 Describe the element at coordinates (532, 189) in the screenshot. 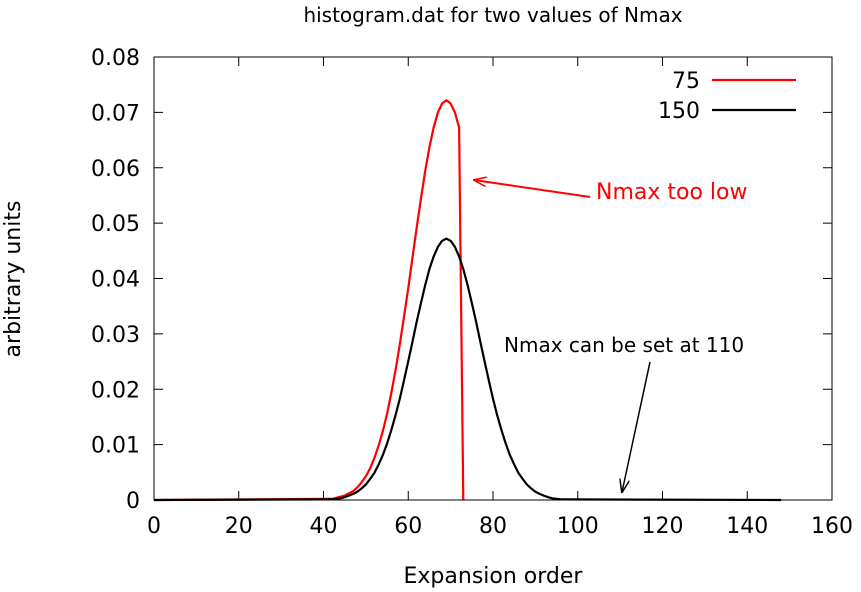

I see `annotation-arrow-red` at that location.